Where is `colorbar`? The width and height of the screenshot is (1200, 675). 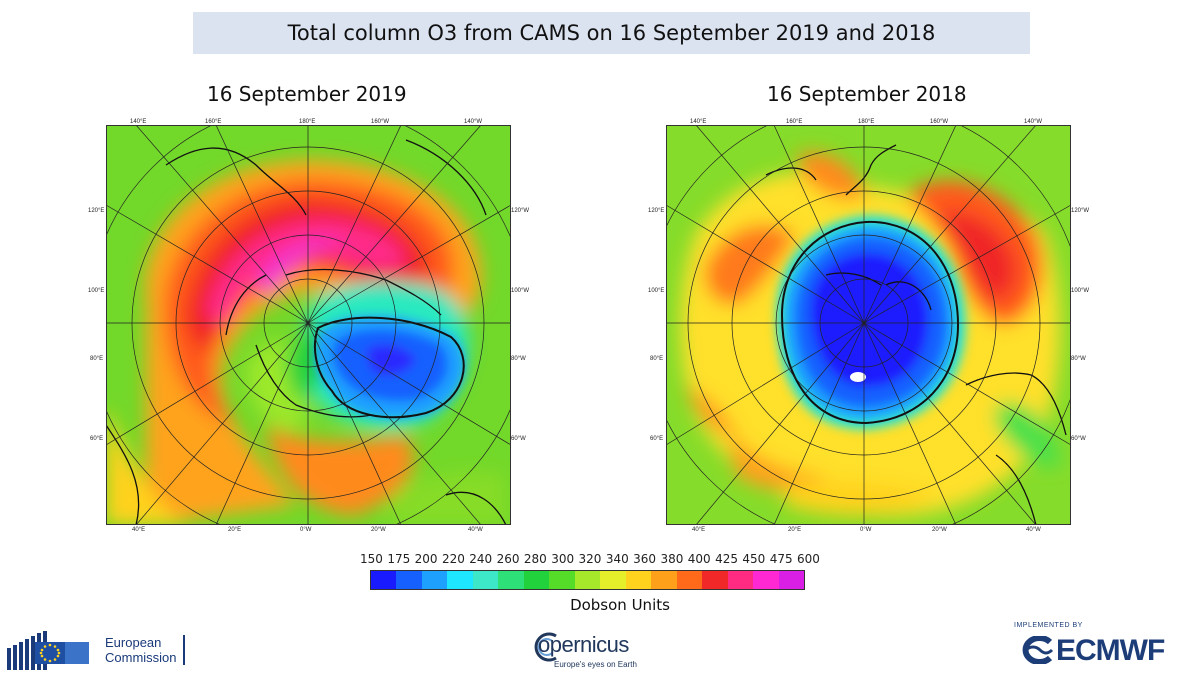 colorbar is located at coordinates (587, 580).